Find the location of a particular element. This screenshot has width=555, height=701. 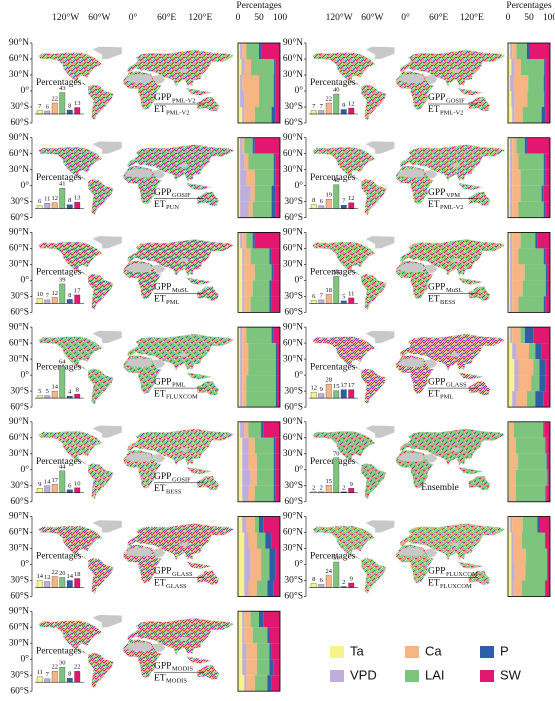

lon-tick-label: 120°E is located at coordinates (200, 17).